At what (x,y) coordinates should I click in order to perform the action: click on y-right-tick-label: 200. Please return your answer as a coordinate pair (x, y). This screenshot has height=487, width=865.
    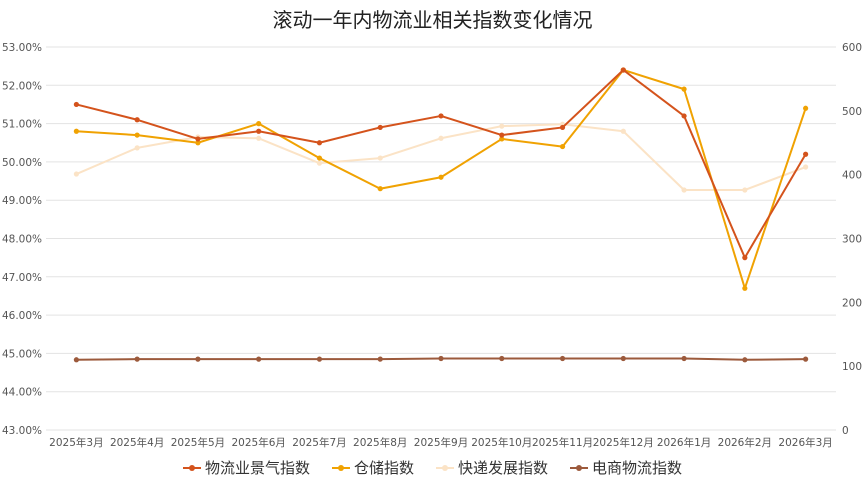
    Looking at the image, I should click on (852, 303).